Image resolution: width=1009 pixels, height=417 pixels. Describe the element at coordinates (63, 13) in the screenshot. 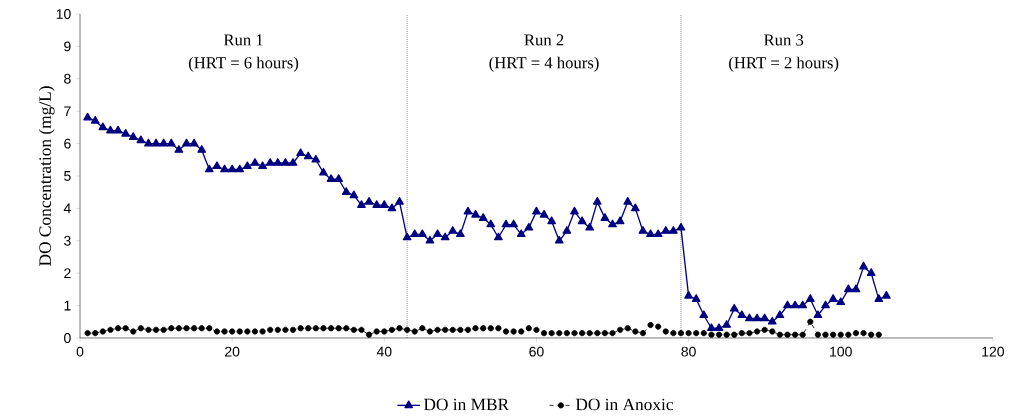

I see `y-tick-label: 10` at that location.